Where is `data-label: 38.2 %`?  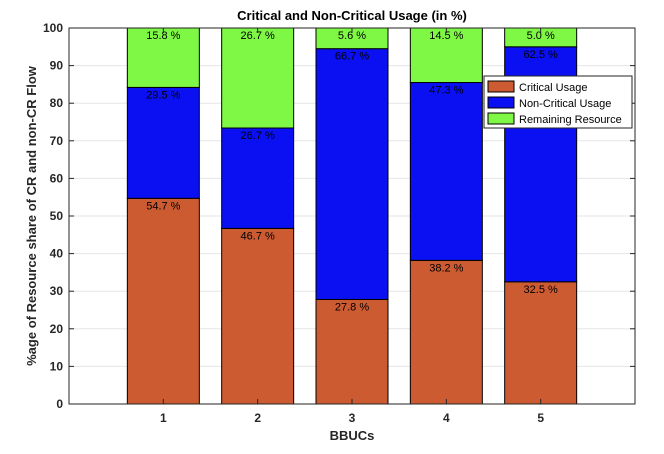 data-label: 38.2 % is located at coordinates (446, 268).